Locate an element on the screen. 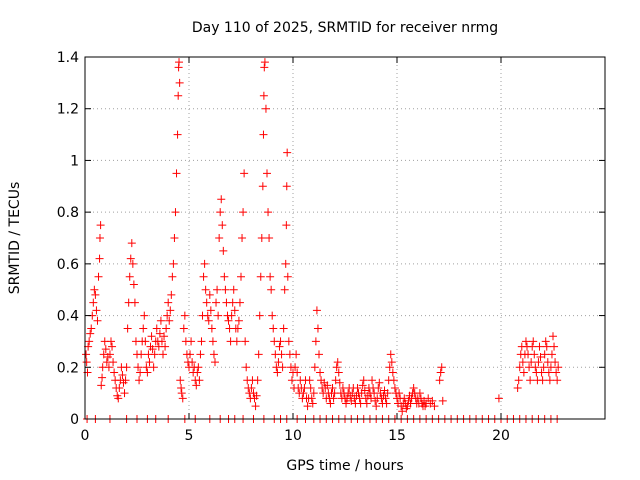 This screenshot has width=640, height=480. y-tick-label: 1.4 is located at coordinates (68, 58).